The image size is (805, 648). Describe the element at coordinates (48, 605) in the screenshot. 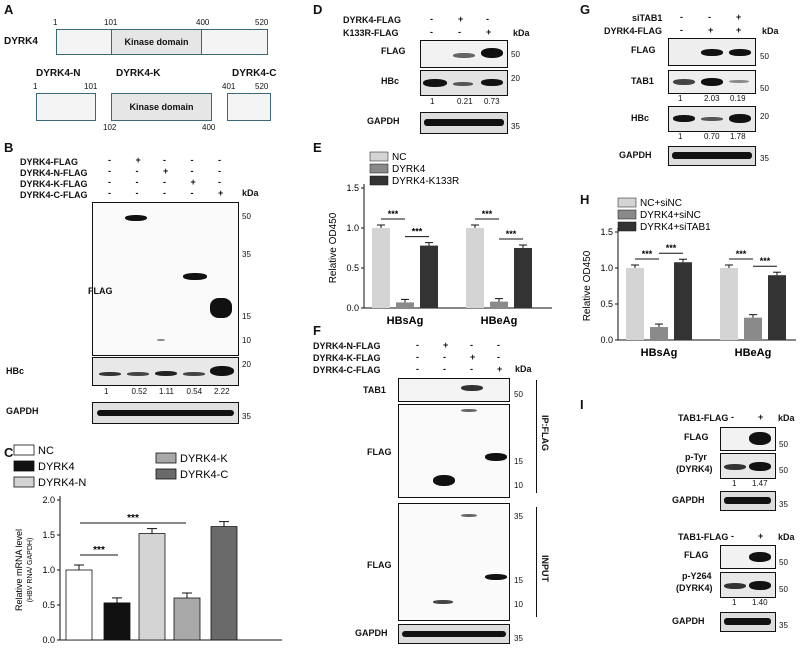

I see `y-tick-label: 0.5` at that location.